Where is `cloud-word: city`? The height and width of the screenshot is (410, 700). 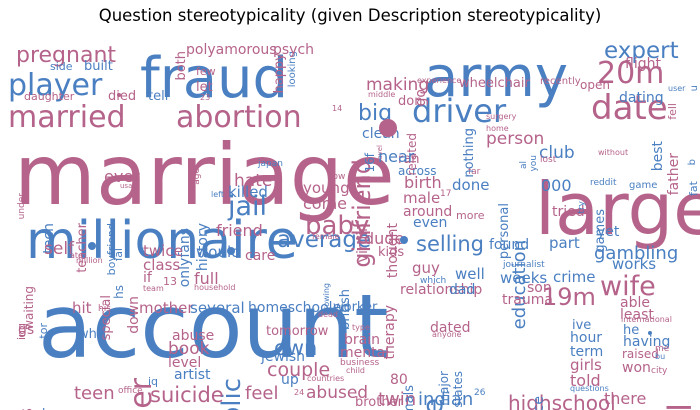 cloud-word: city is located at coordinates (659, 371).